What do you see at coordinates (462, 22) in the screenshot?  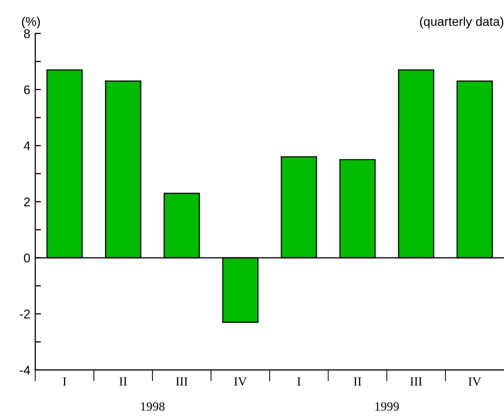 I see `text: (quarterly data)` at bounding box center [462, 22].